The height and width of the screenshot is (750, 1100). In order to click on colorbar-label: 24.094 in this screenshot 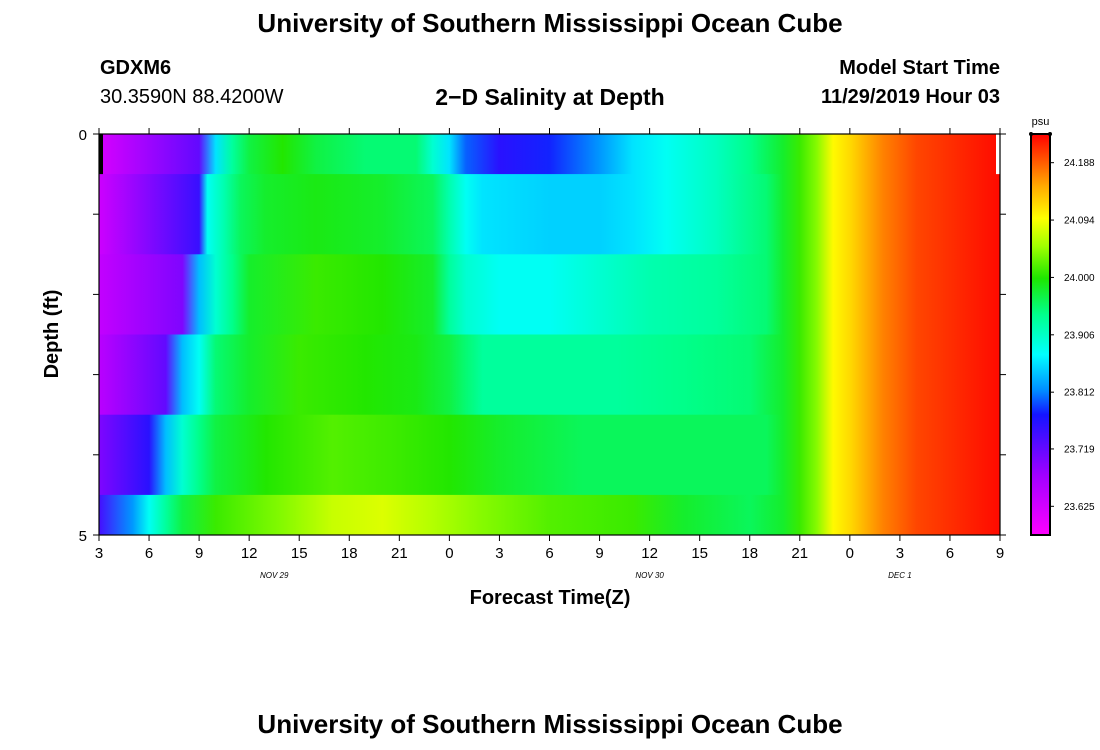, I will do `click(1079, 221)`.